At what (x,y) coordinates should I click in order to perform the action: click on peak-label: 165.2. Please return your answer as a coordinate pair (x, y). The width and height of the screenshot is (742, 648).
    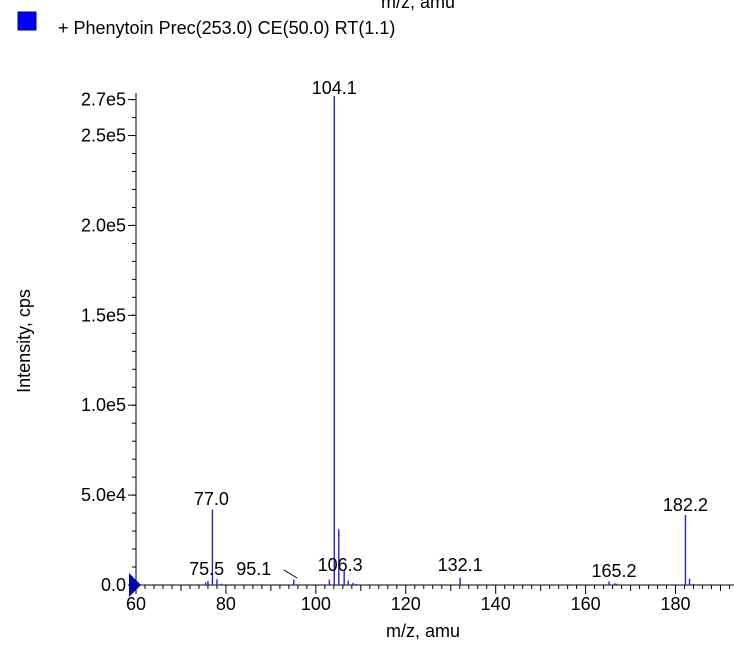
    Looking at the image, I should click on (613, 571).